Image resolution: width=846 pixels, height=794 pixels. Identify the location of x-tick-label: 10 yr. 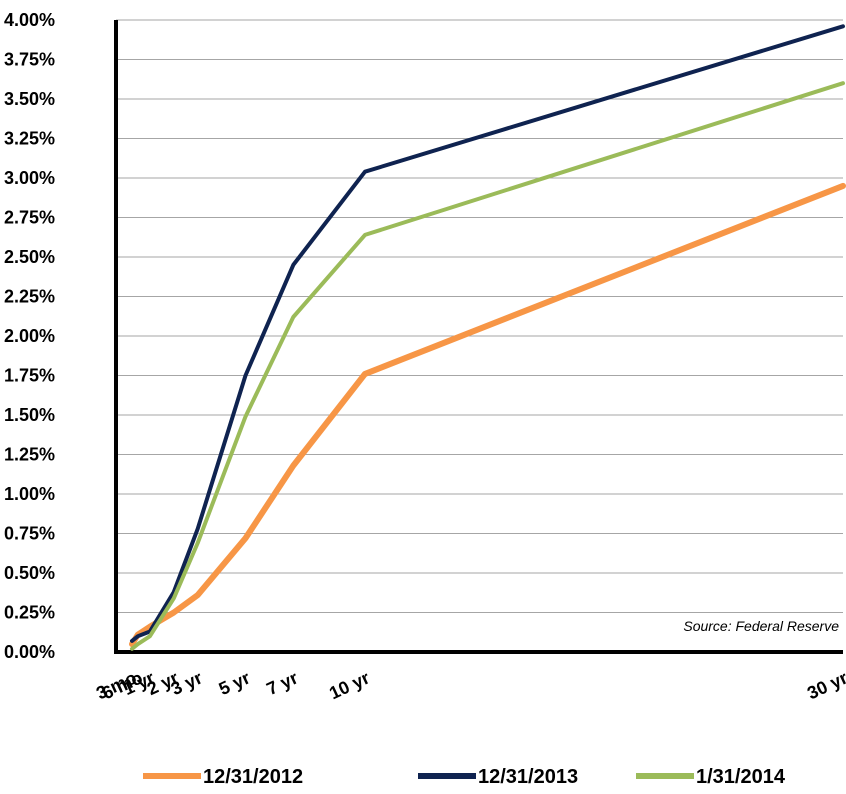
(349, 685).